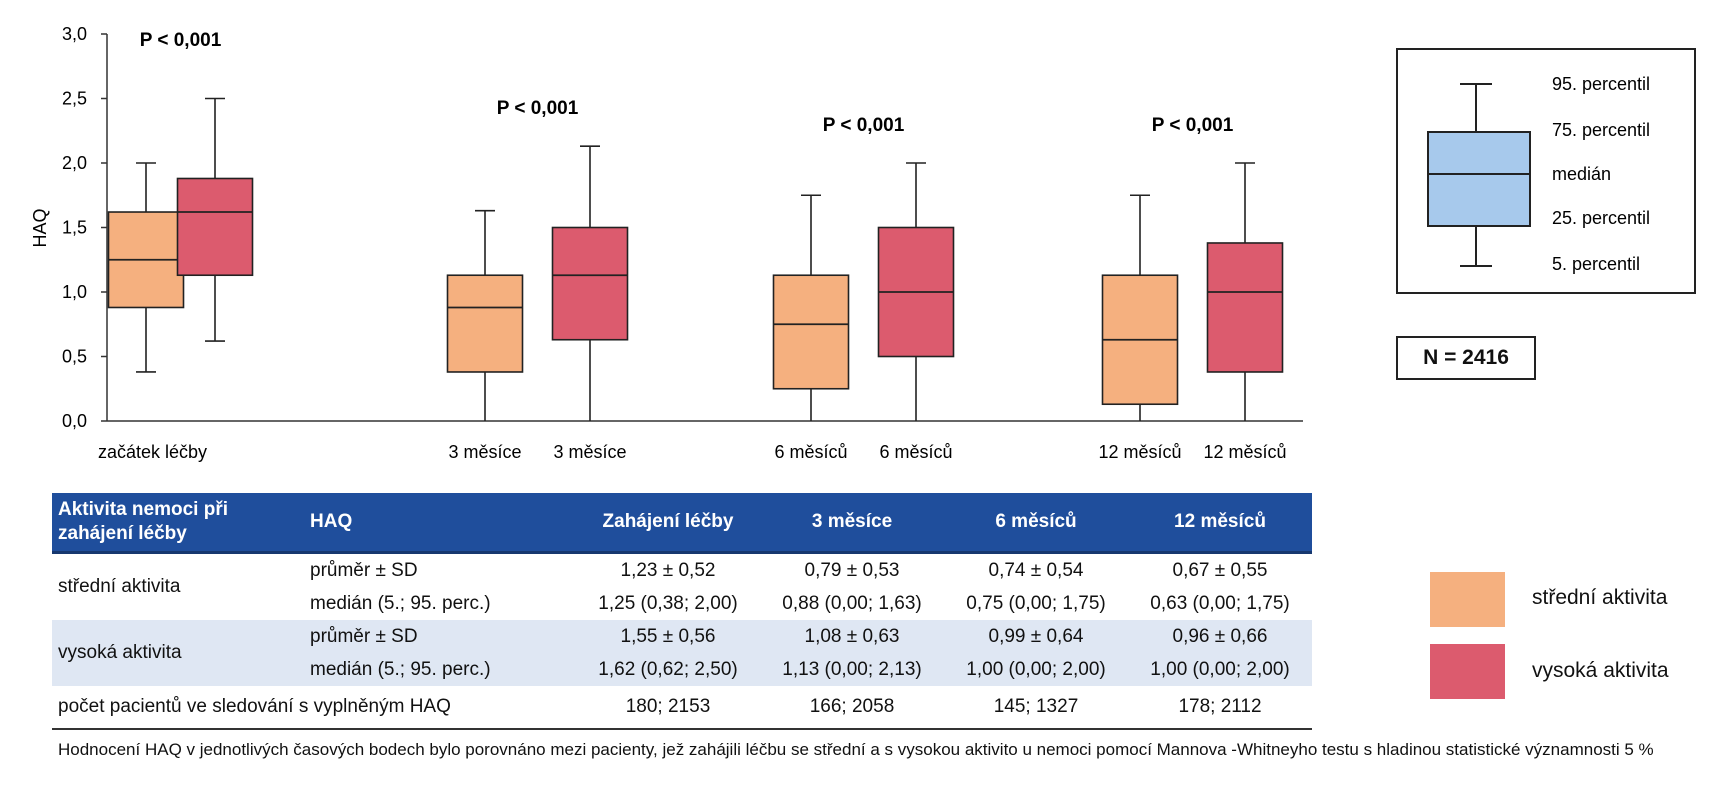  What do you see at coordinates (74, 357) in the screenshot?
I see `y-tick-label: 0,5` at bounding box center [74, 357].